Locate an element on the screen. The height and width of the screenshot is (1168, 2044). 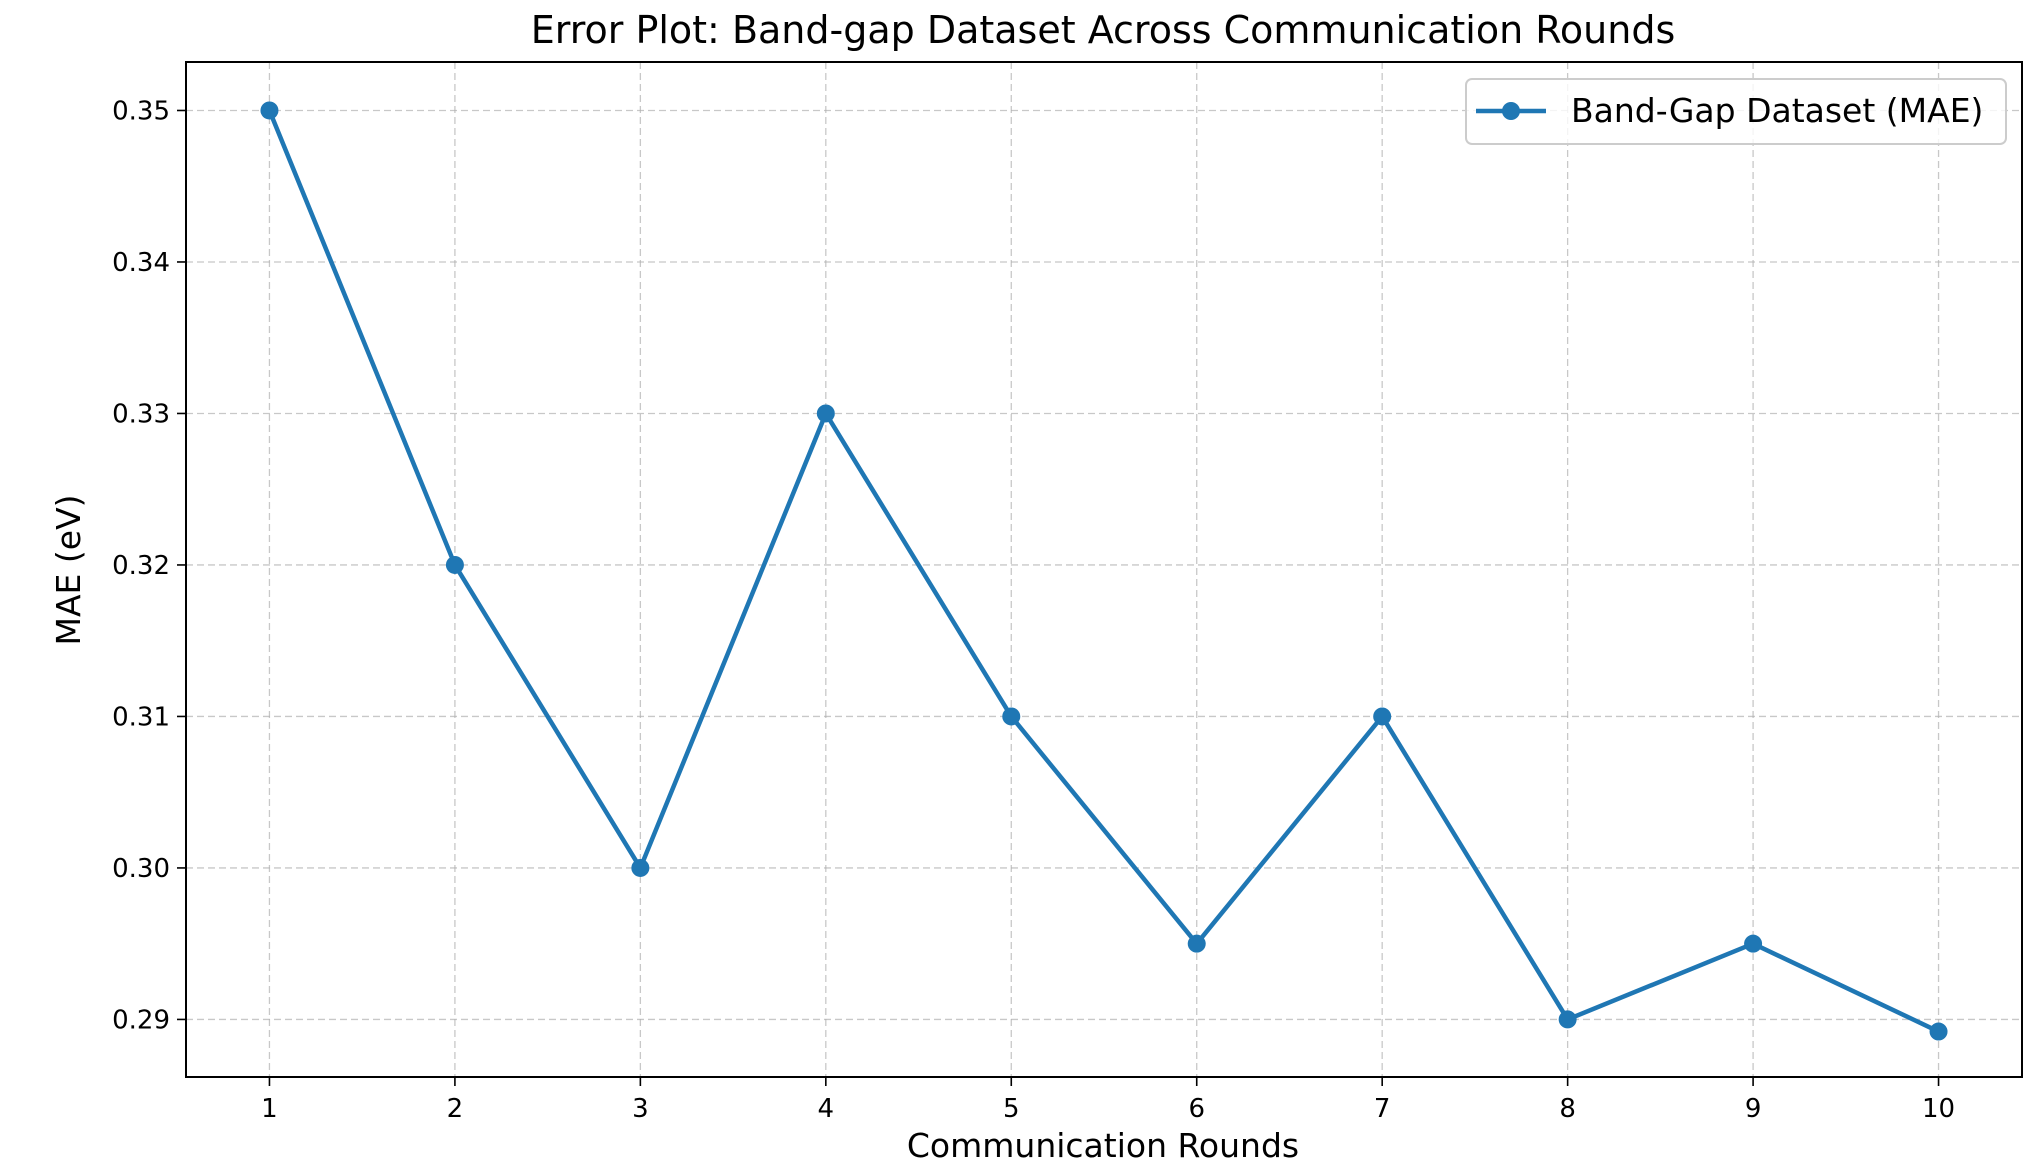
x-tick-label: 1 is located at coordinates (269, 1109).